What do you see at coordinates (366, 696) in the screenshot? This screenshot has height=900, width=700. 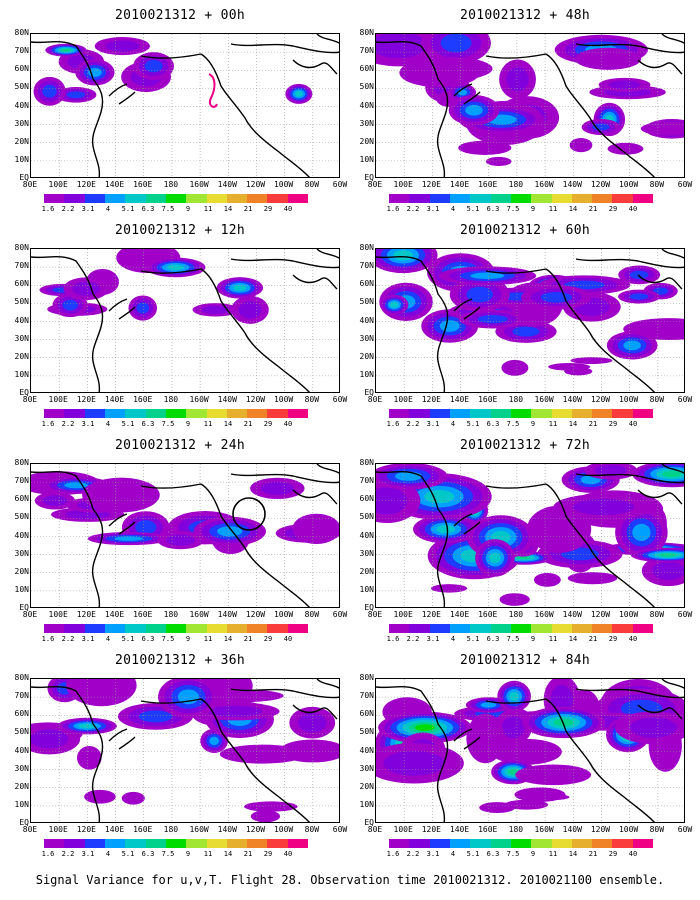 I see `lat-tick-label: 70N` at bounding box center [366, 696].